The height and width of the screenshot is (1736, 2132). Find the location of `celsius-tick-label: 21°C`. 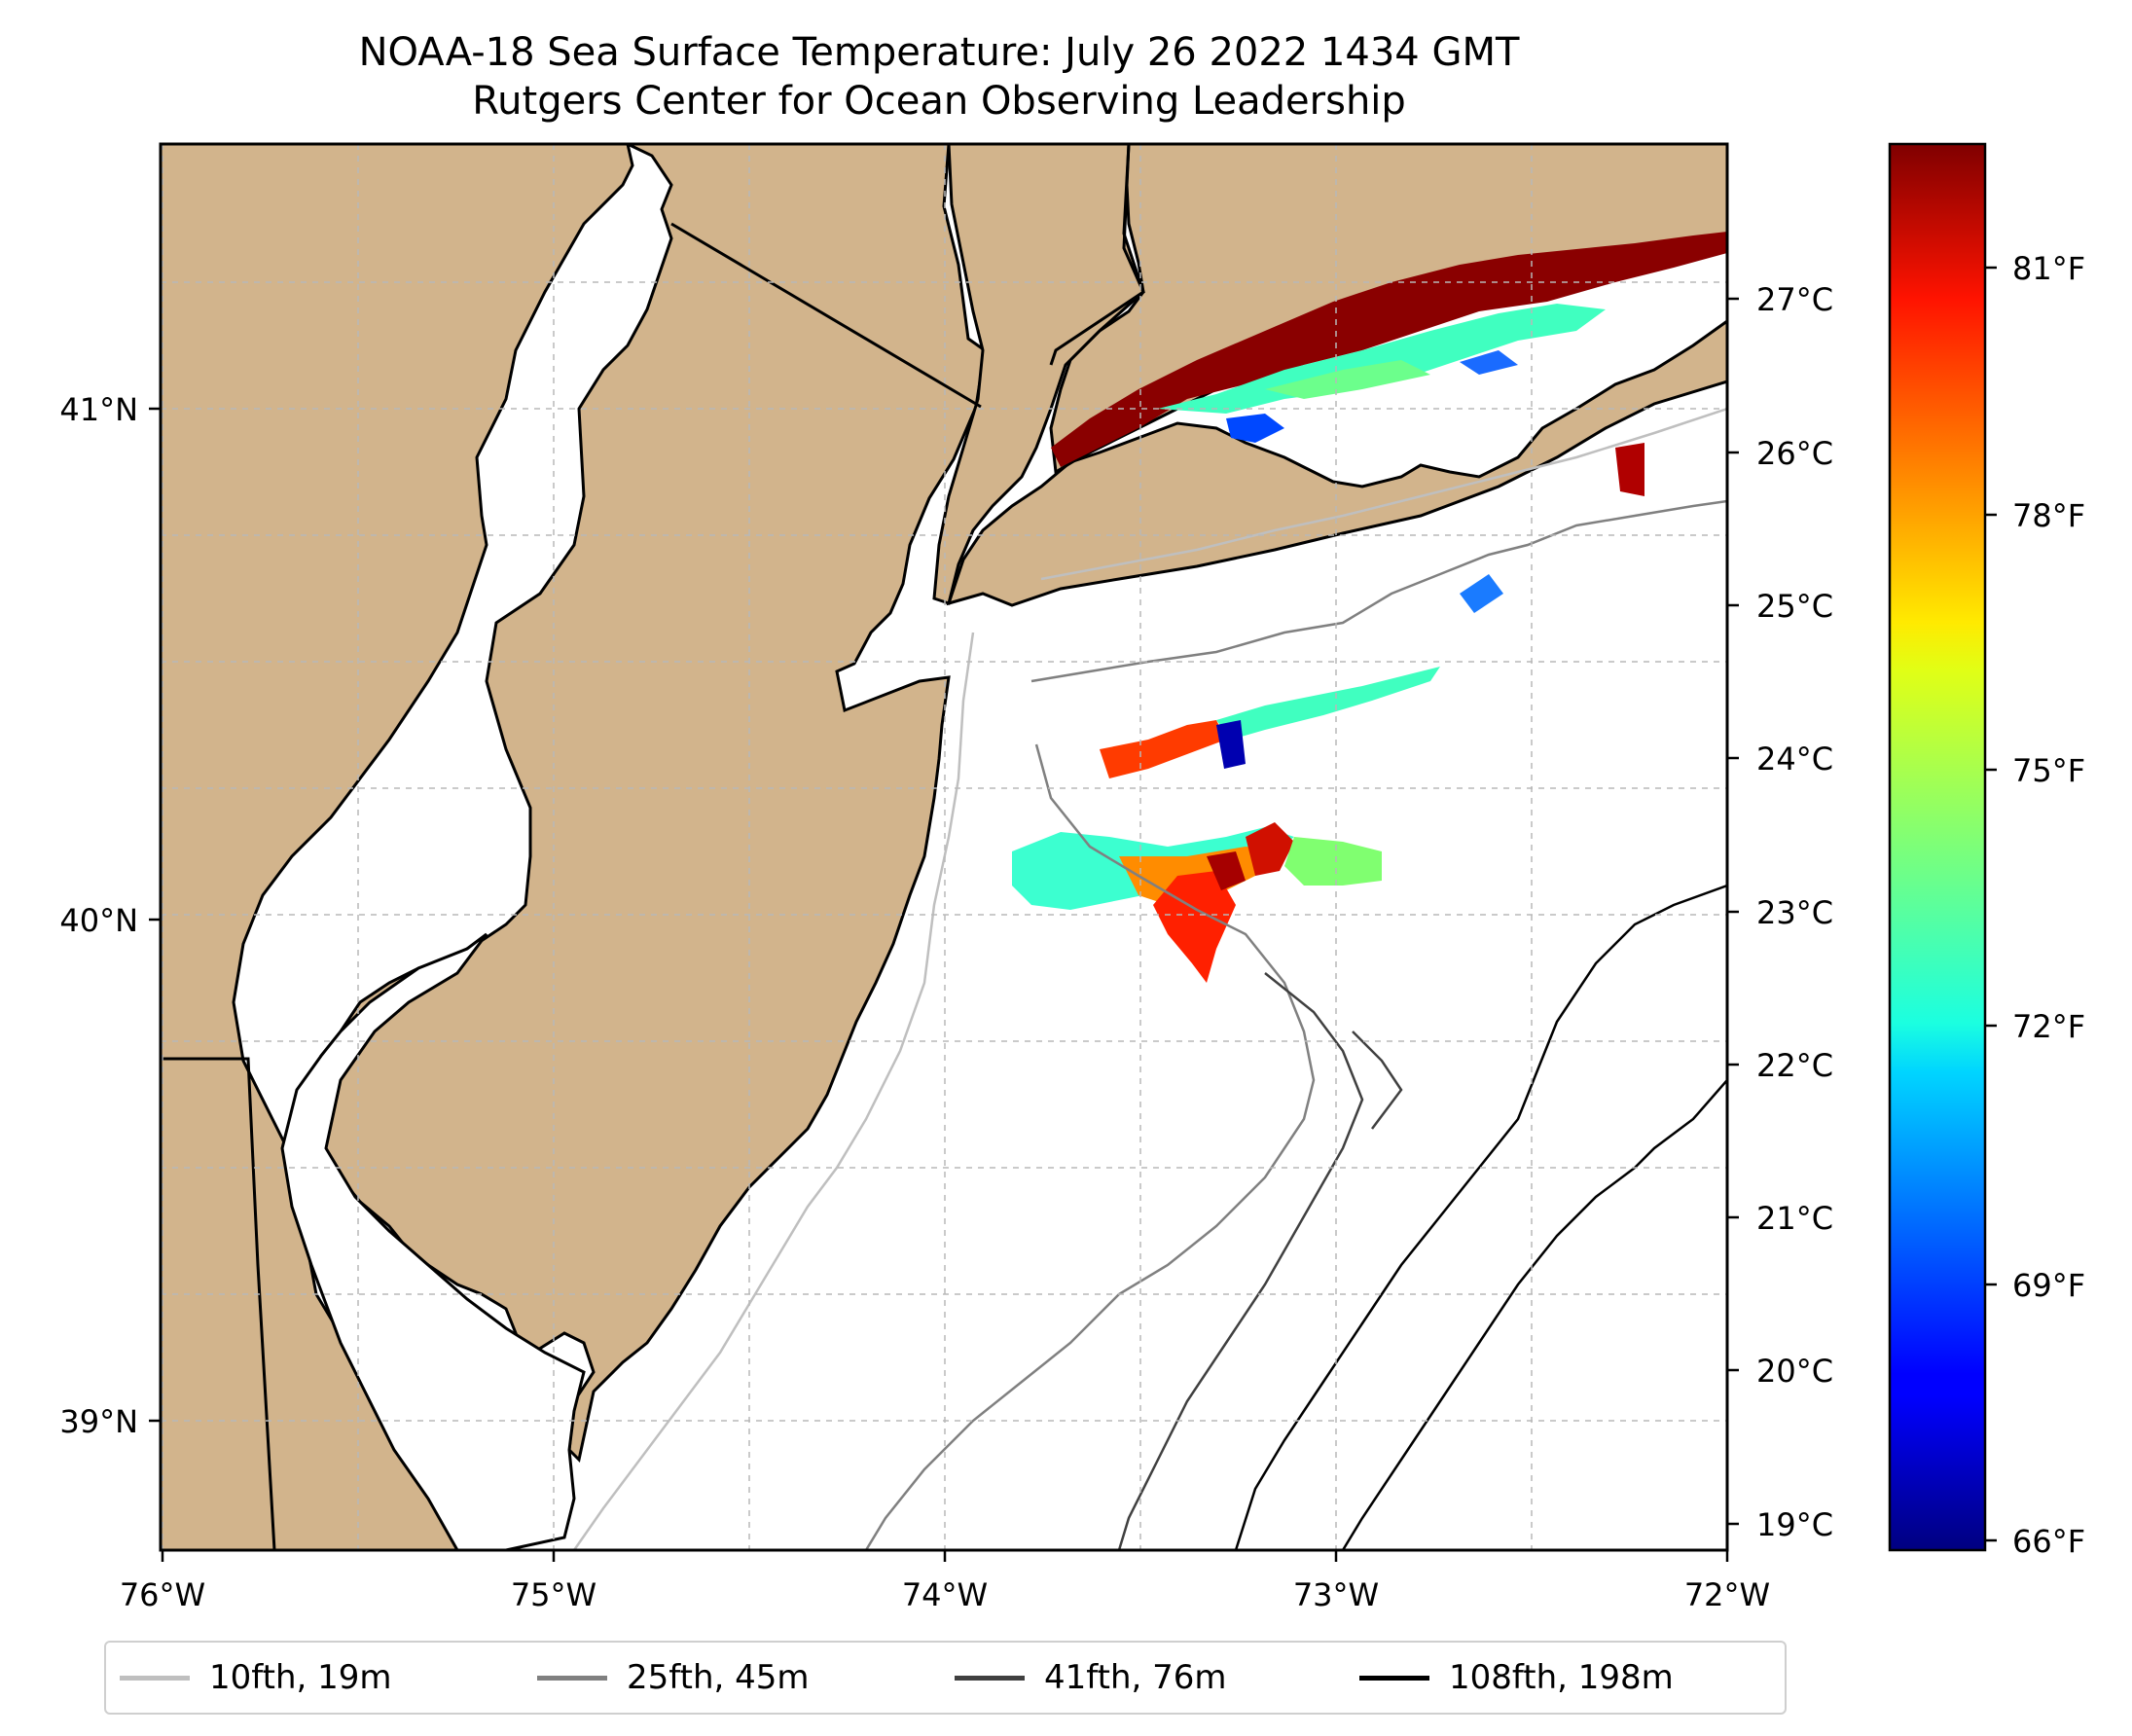

celsius-tick-label: 21°C is located at coordinates (1794, 1219).